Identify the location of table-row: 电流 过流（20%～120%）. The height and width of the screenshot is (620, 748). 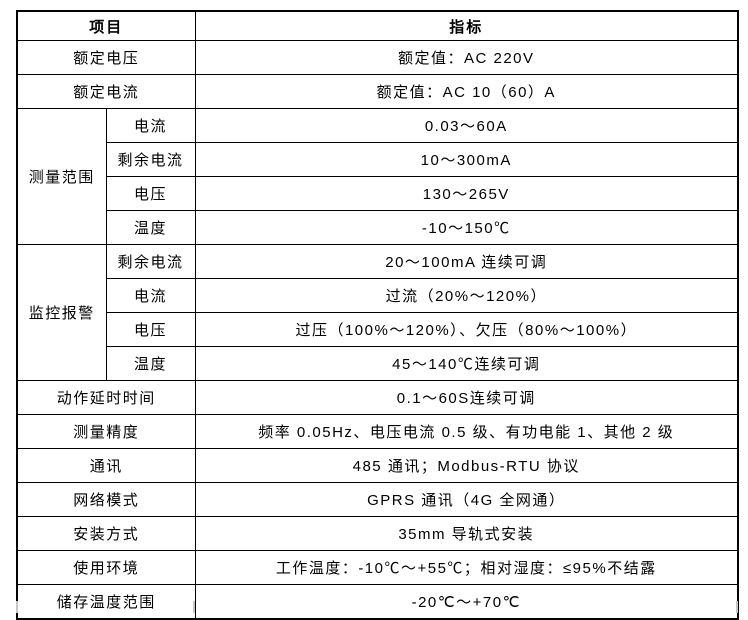
(378, 295).